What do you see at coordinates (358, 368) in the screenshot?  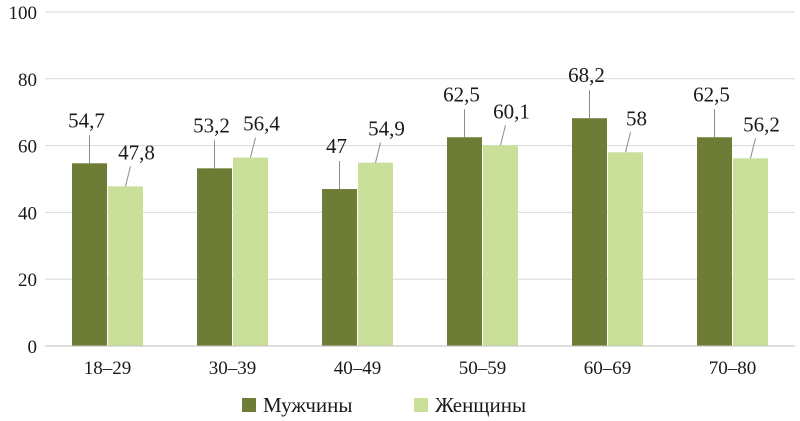 I see `x-tick-label: 40–49` at bounding box center [358, 368].